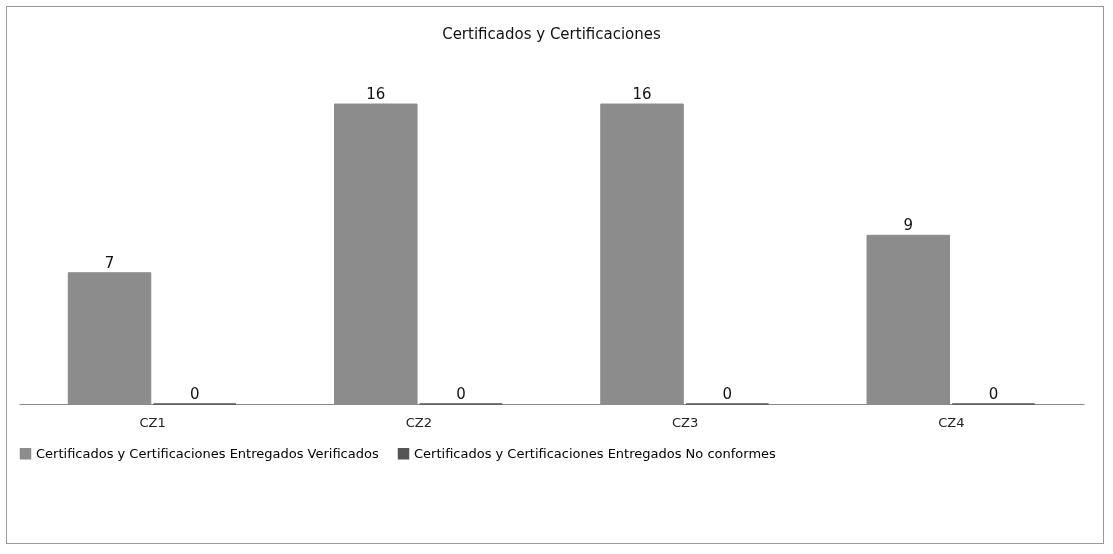  I want to click on x-tick-label: CZ4, so click(951, 422).